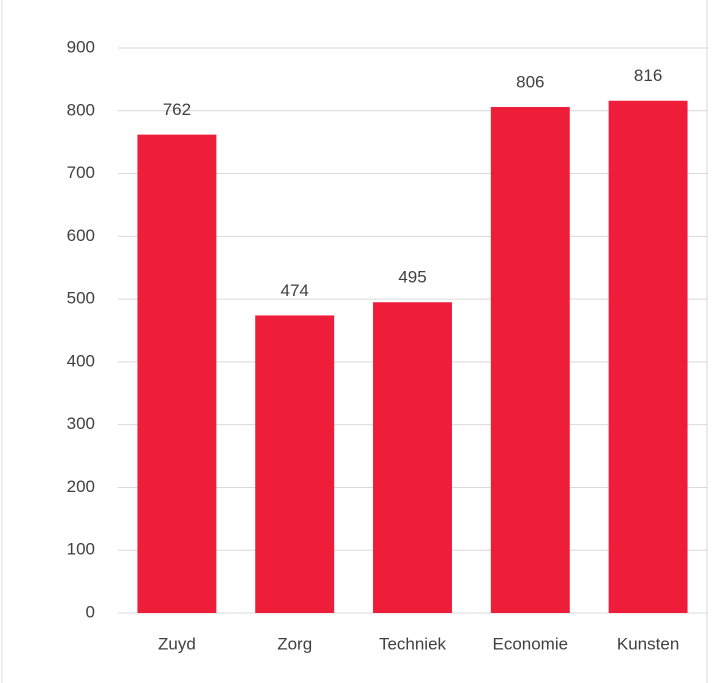 This screenshot has height=683, width=715. I want to click on y-tick-label: 800, so click(81, 109).